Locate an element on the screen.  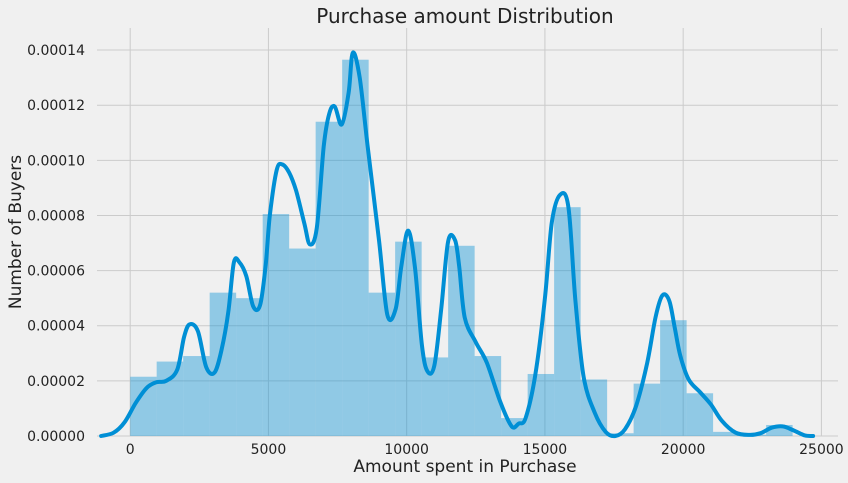
x-tick-label: 5000 is located at coordinates (269, 450).